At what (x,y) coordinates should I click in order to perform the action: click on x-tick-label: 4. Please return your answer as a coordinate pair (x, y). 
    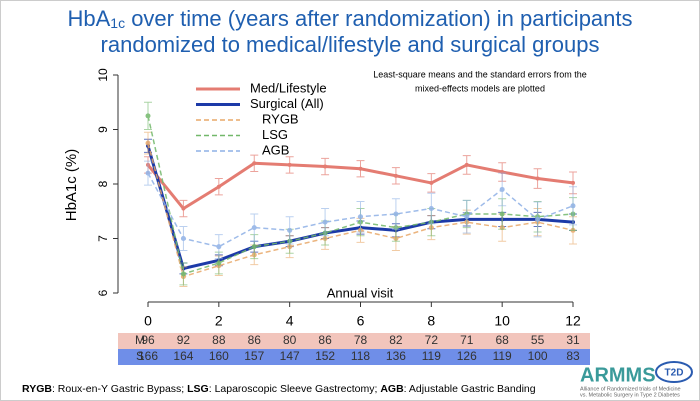
    Looking at the image, I should click on (290, 321).